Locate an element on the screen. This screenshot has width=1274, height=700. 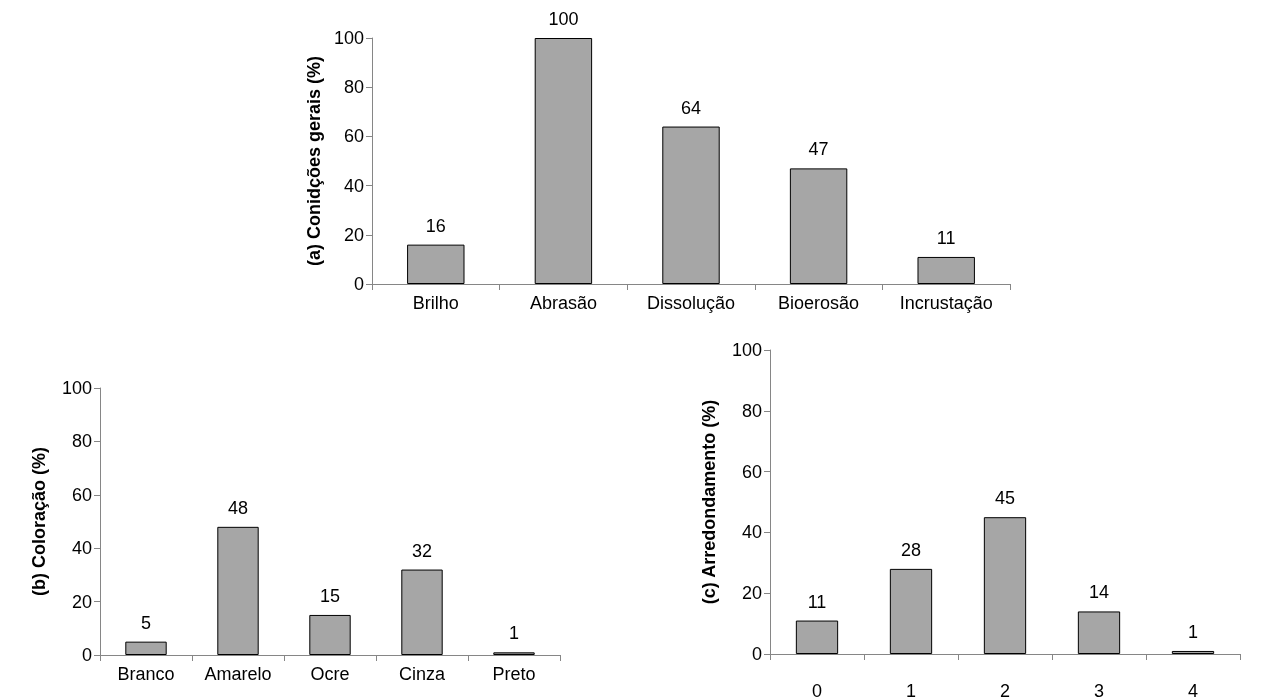
data-label: 48 is located at coordinates (238, 507).